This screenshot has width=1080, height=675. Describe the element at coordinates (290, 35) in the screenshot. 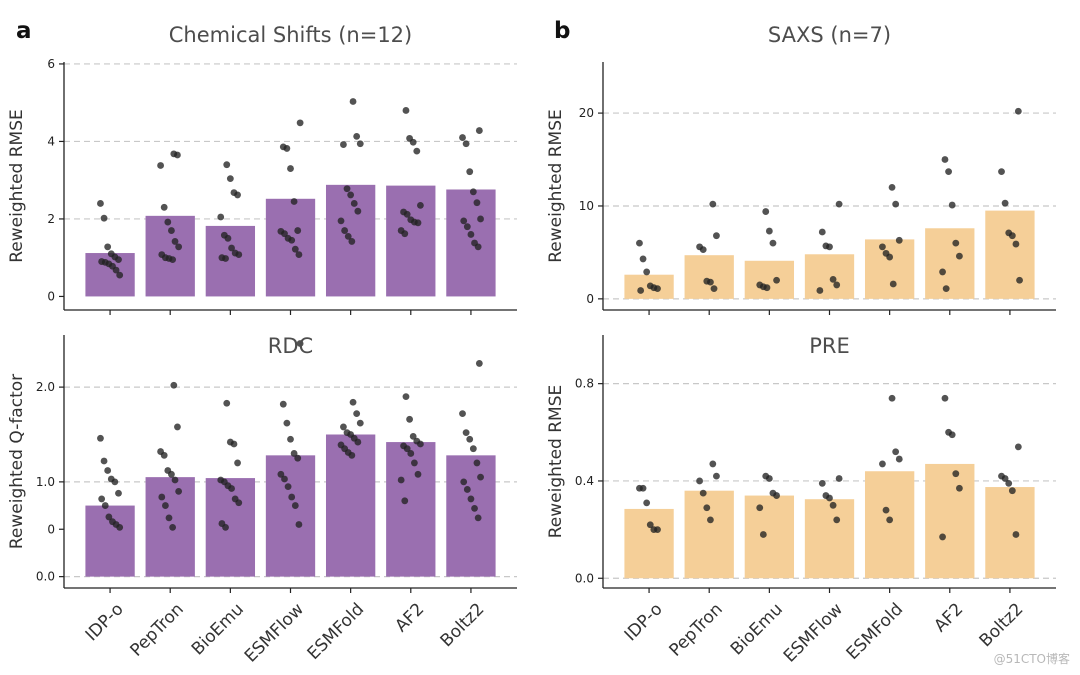

I see `subplot-title: Chemical Shifts (n=12)` at that location.